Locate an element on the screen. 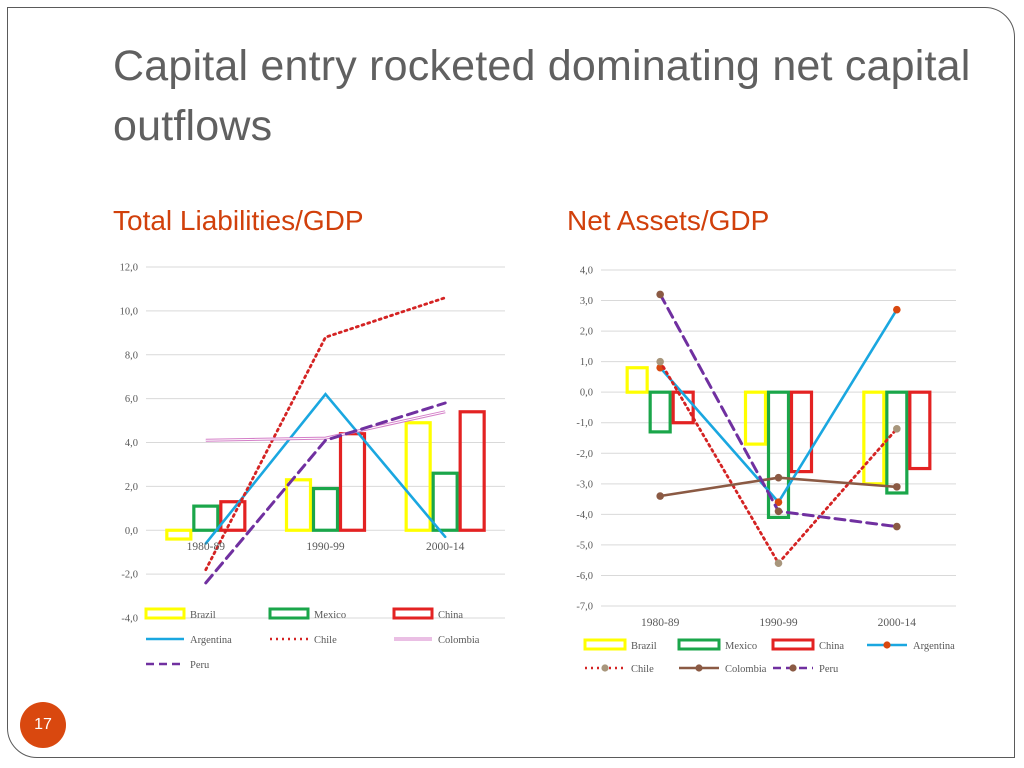 The height and width of the screenshot is (768, 1024). line-colombia is located at coordinates (325, 426).